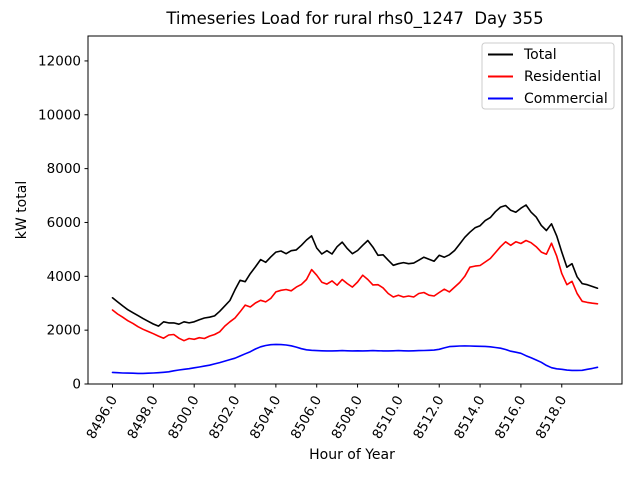 This screenshot has height=484, width=640. Describe the element at coordinates (64, 169) in the screenshot. I see `y-tick-label: 8000` at that location.